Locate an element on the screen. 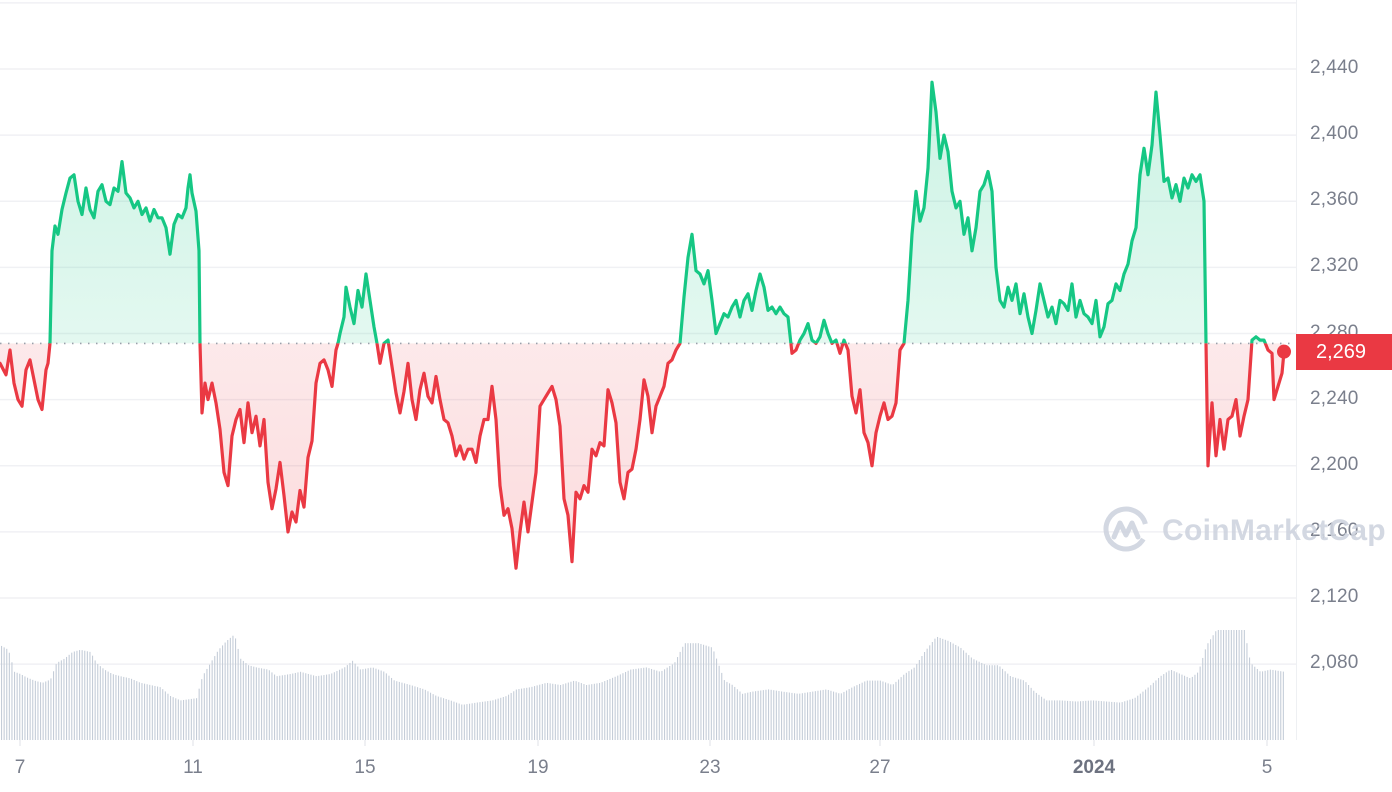  x-tick-label: 11 is located at coordinates (193, 767).